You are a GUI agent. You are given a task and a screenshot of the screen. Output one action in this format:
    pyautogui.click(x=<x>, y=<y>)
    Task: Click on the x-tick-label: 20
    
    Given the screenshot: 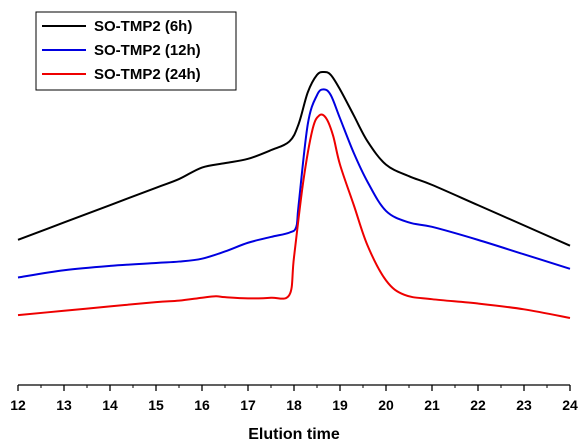 What is the action you would take?
    pyautogui.click(x=386, y=405)
    